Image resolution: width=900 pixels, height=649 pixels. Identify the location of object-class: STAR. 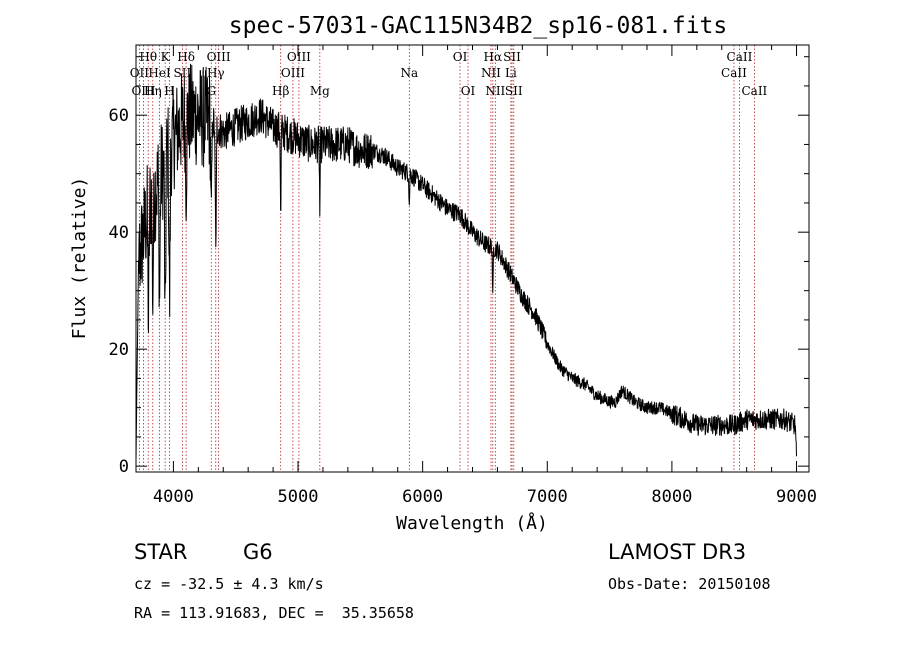
(161, 552).